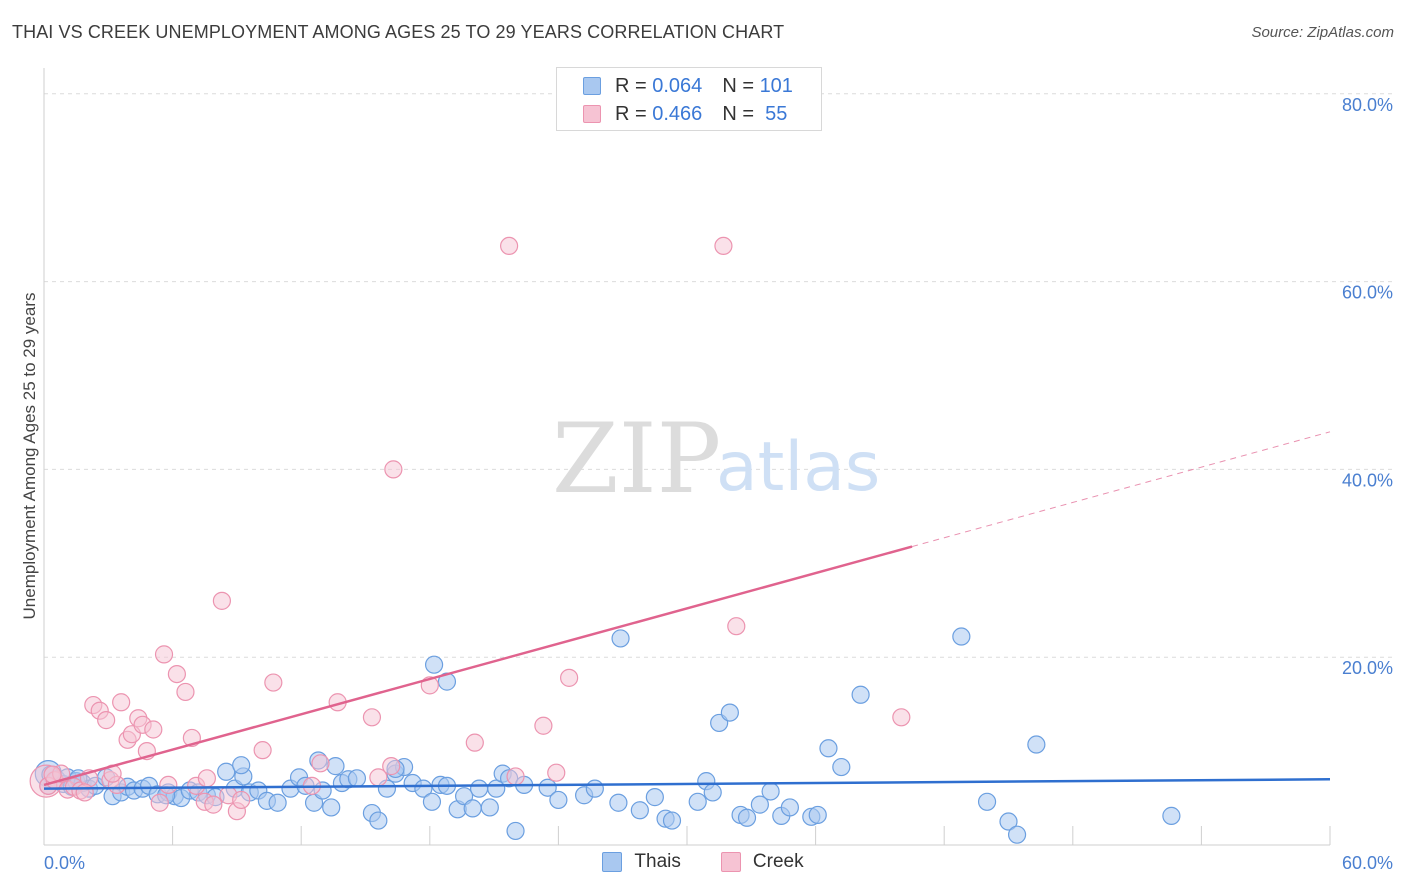 The image size is (1406, 892). I want to click on creek-legend-label: Creek, so click(778, 861).